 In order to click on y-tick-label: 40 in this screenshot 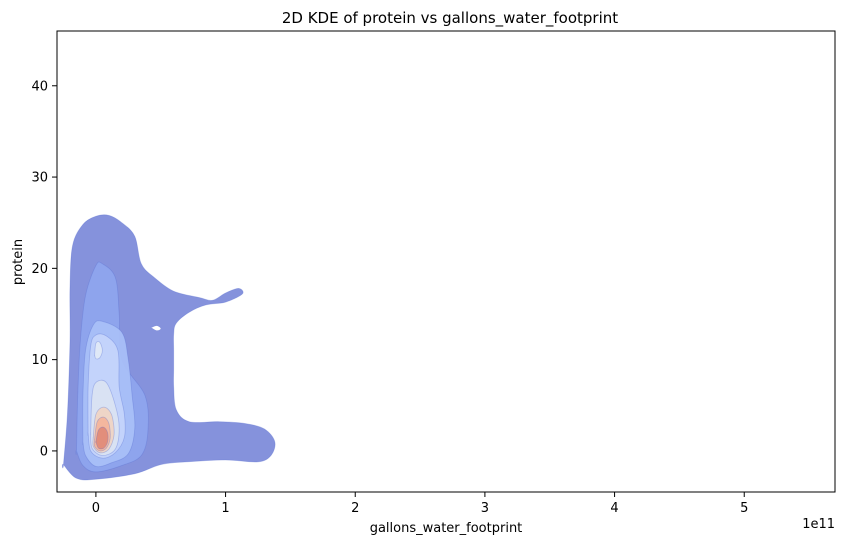, I will do `click(39, 86)`.